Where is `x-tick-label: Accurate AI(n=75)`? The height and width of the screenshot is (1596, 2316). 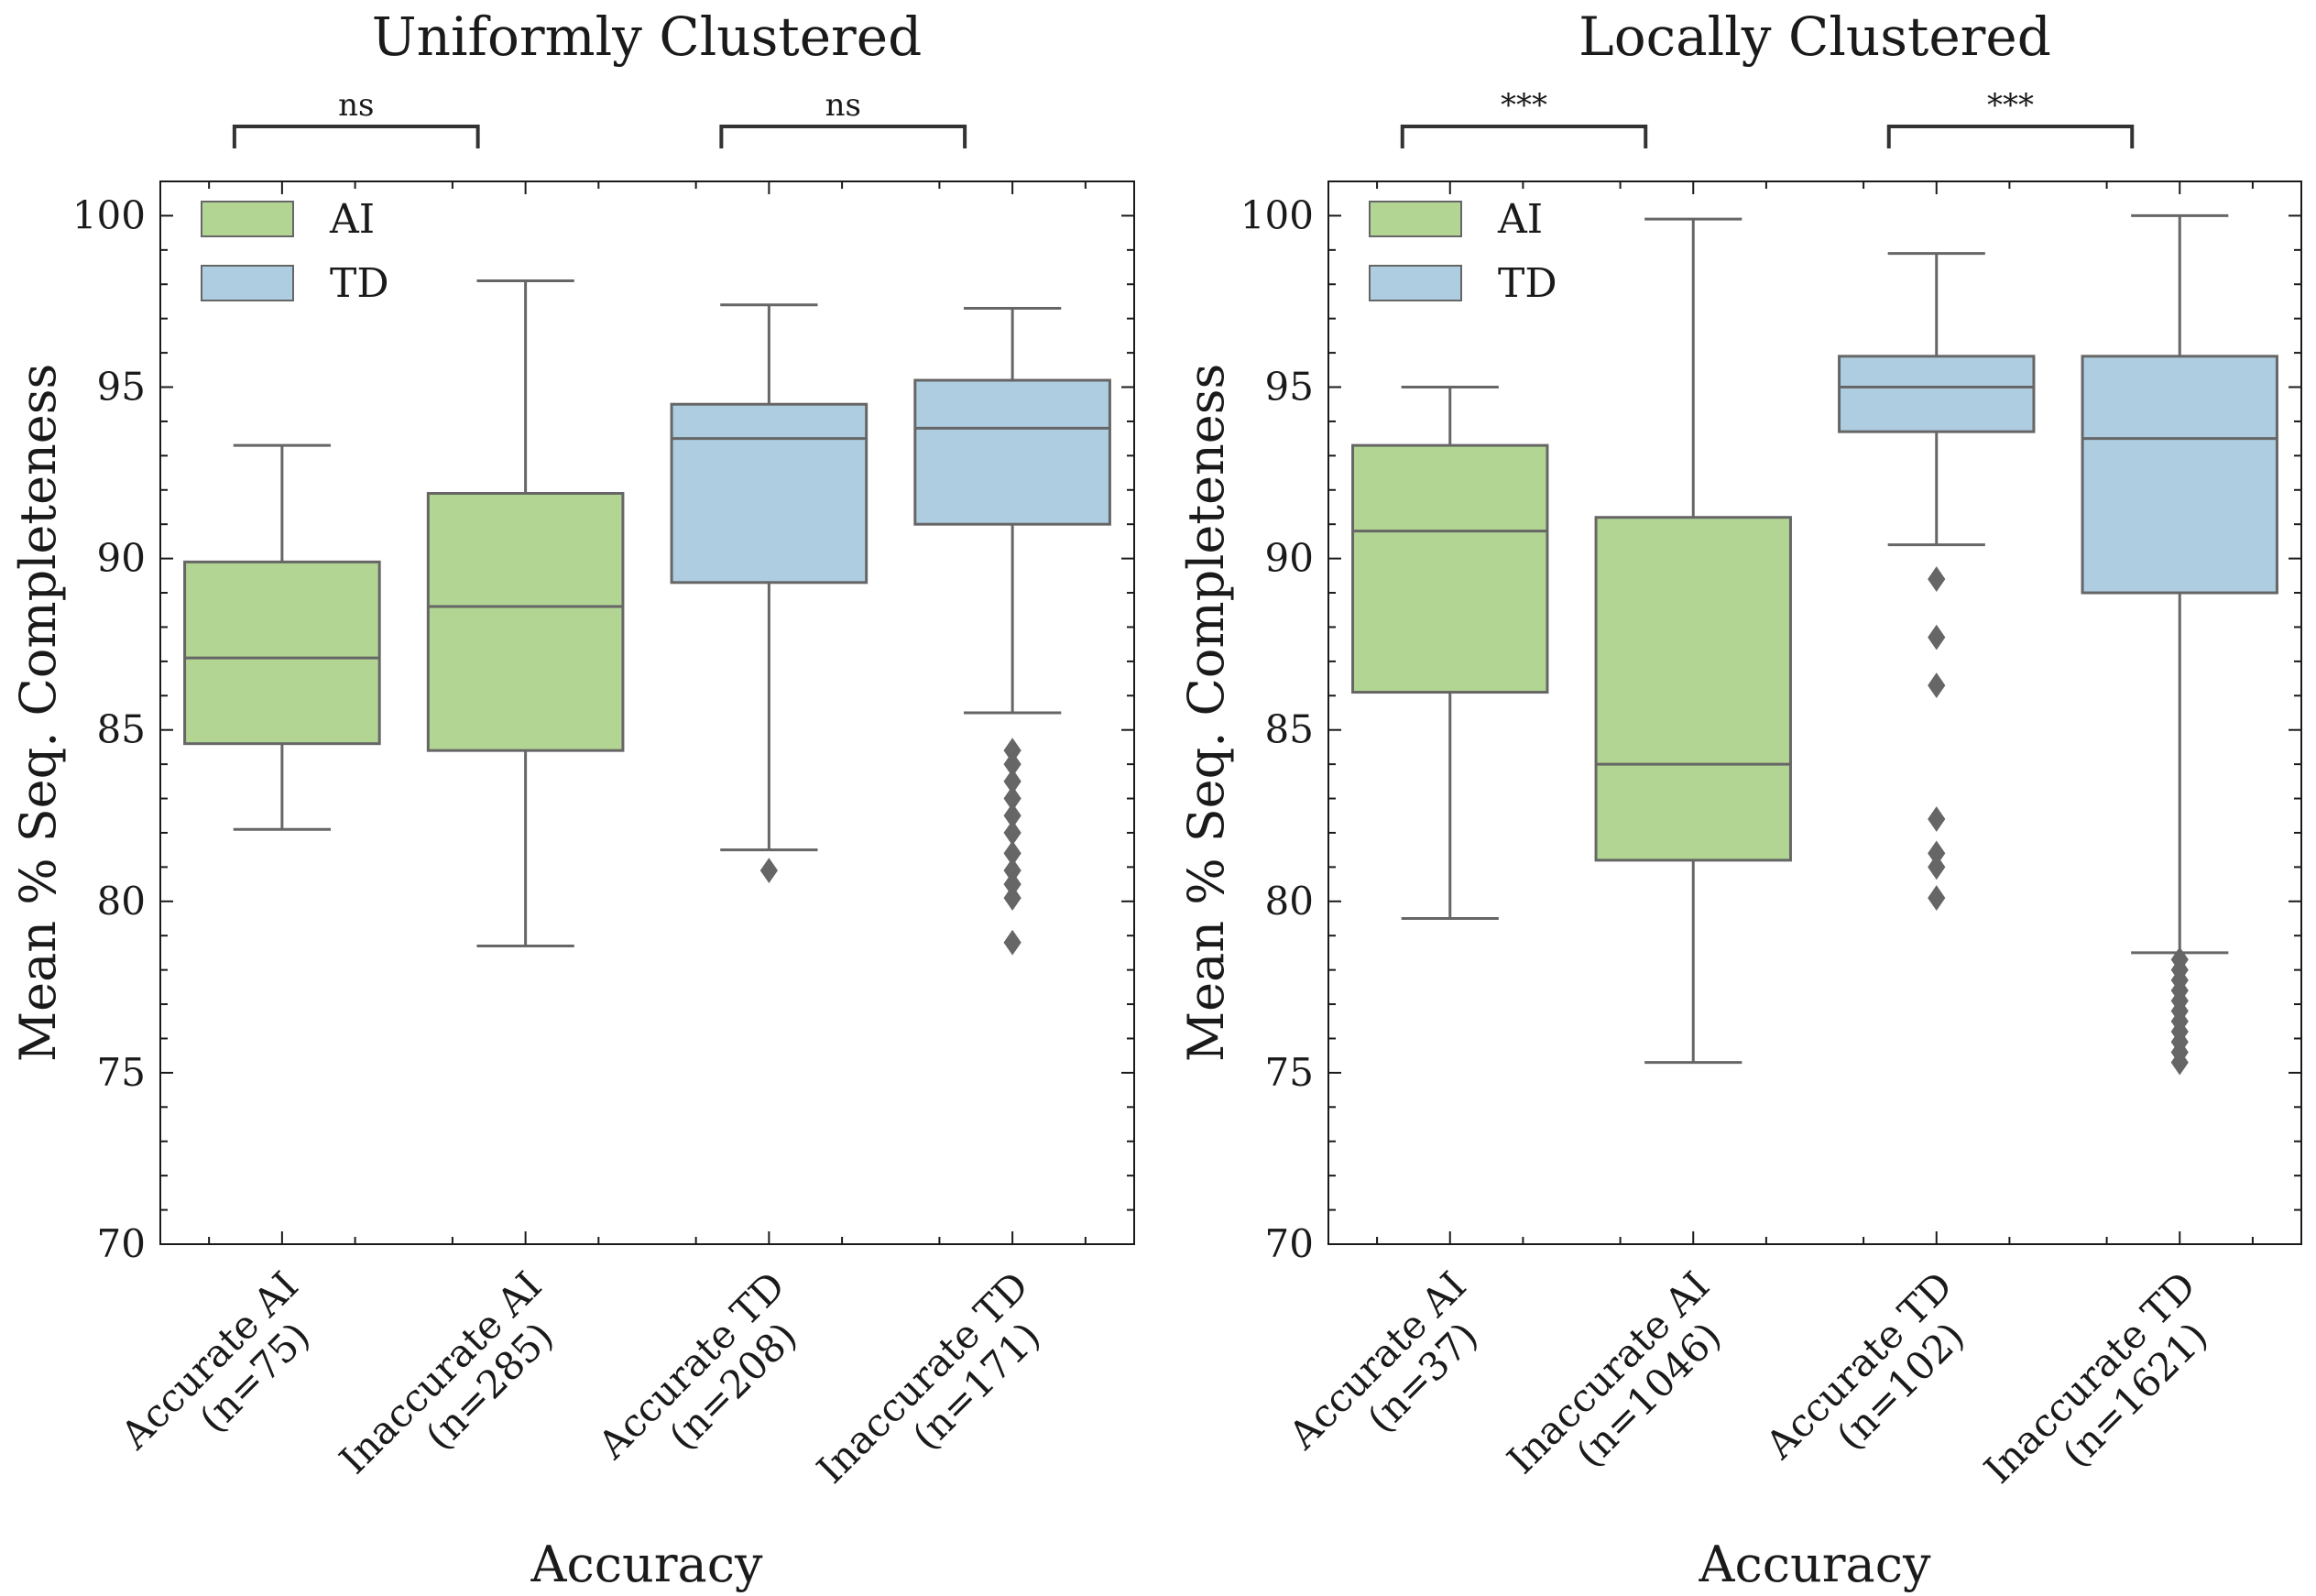 x-tick-label: Accurate AI(n=75) is located at coordinates (225, 1376).